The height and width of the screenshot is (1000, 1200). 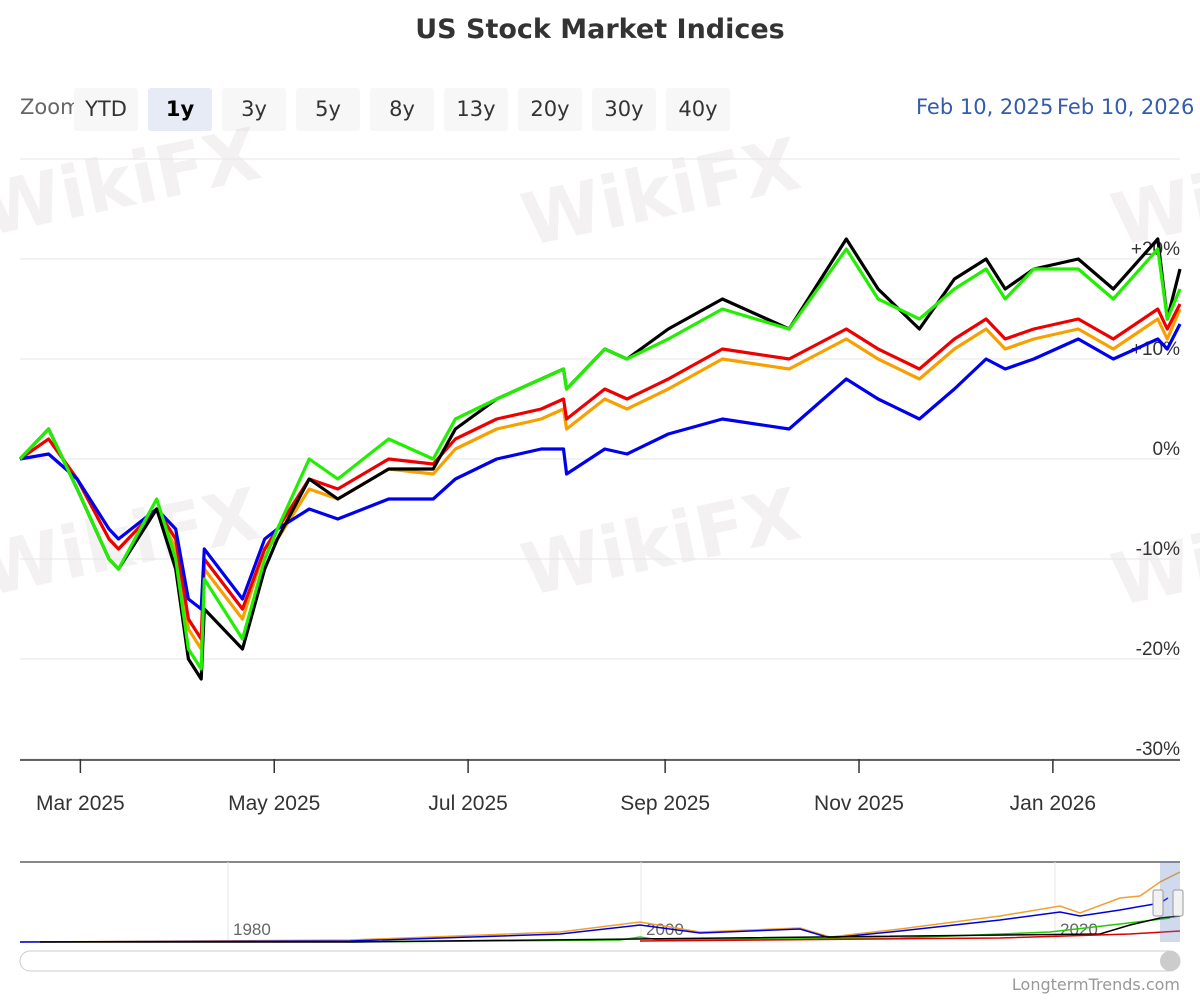 I want to click on navigator, so click(x=600, y=902).